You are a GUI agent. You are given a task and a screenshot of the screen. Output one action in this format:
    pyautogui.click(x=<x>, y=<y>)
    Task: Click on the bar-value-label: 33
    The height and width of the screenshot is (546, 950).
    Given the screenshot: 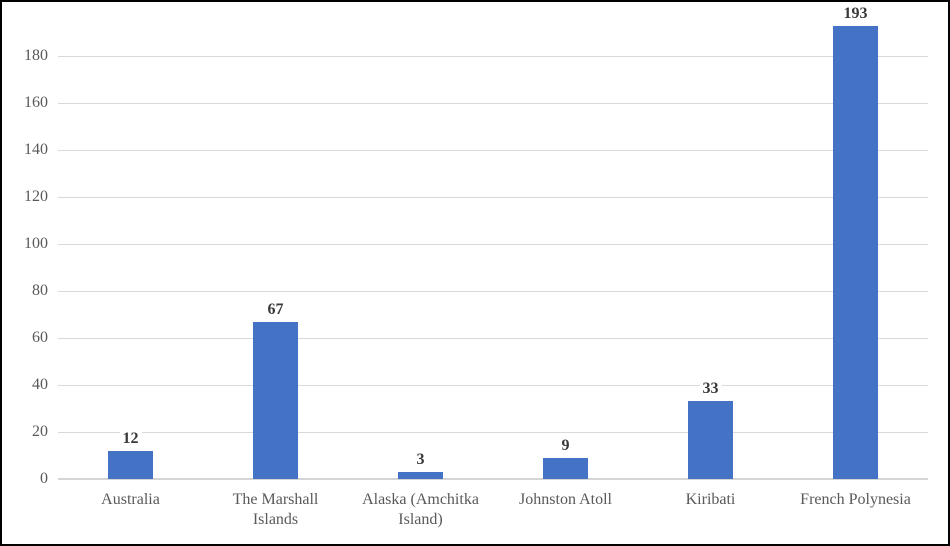 What is the action you would take?
    pyautogui.click(x=710, y=389)
    